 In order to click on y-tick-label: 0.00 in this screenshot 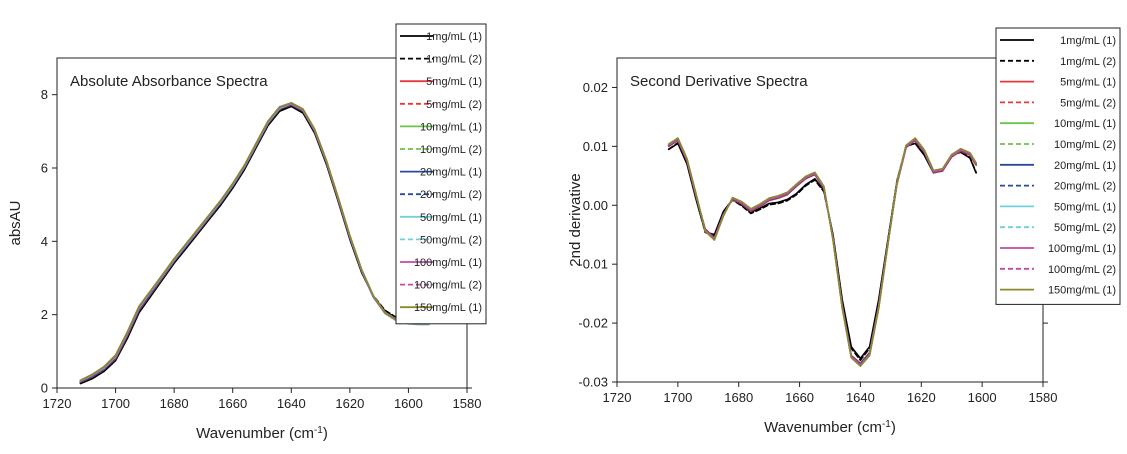, I will do `click(595, 205)`.